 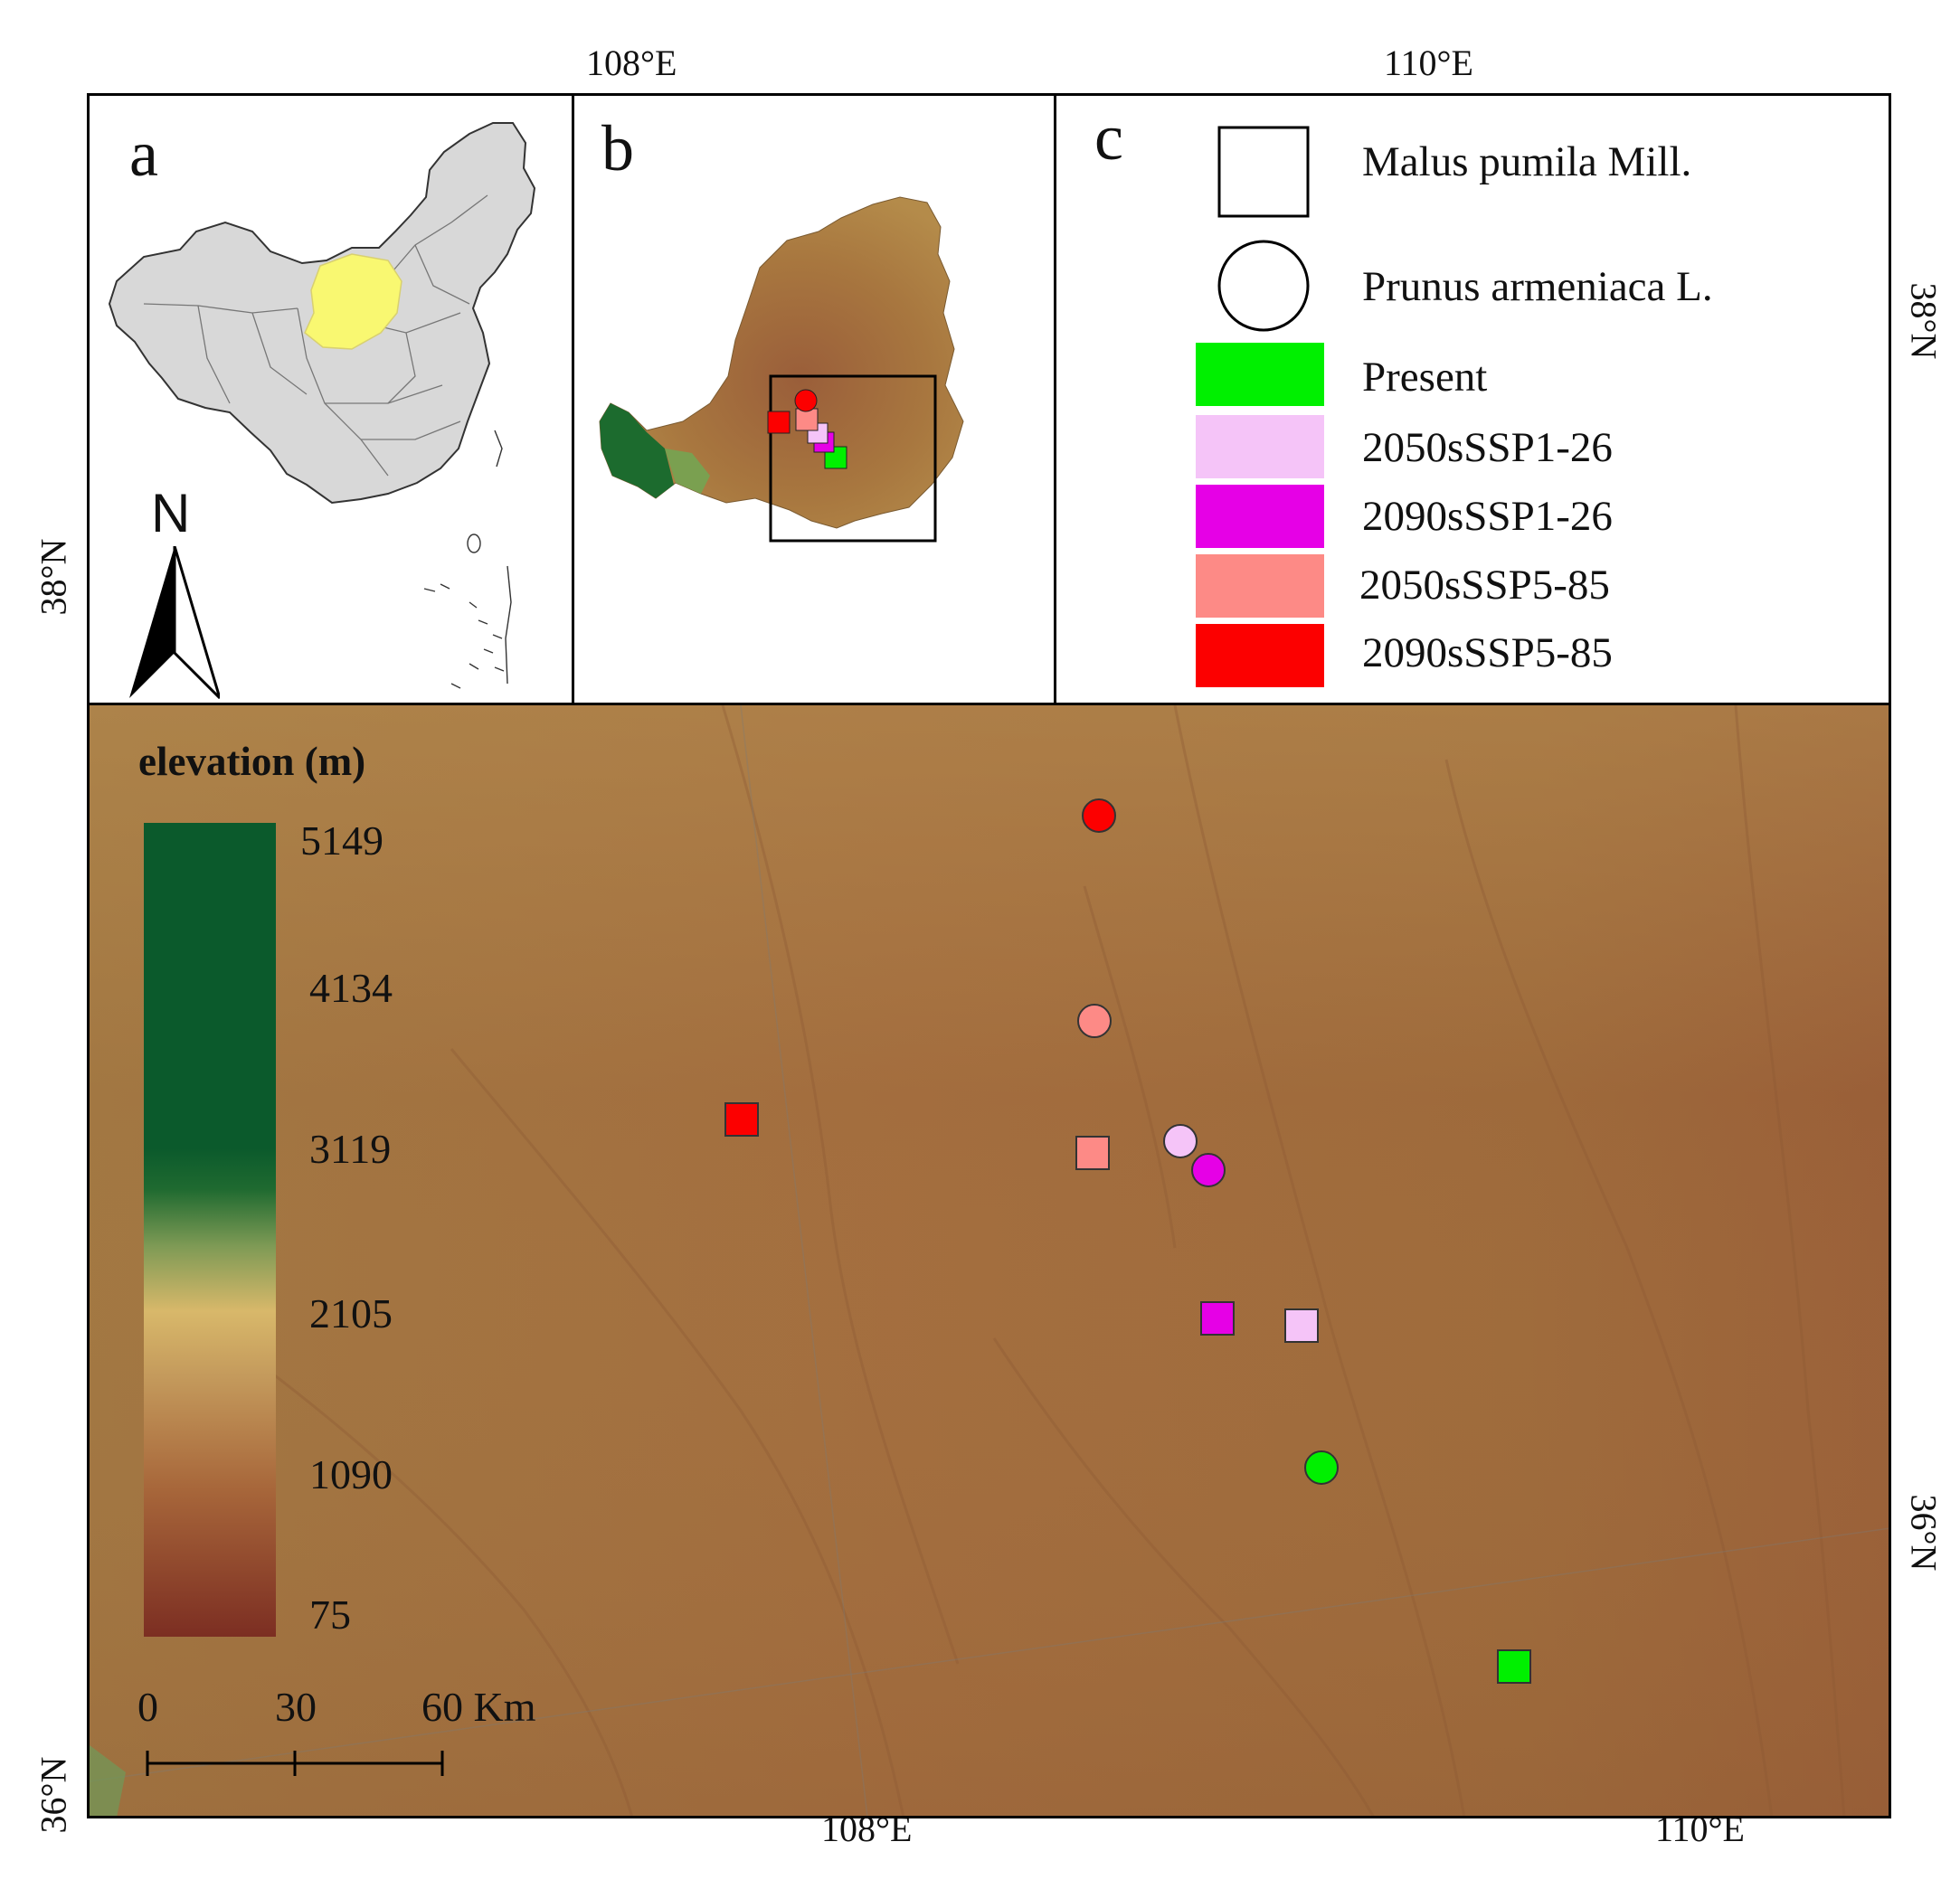 What do you see at coordinates (1537, 286) in the screenshot?
I see `legend-prunus-label: Prunus armeniaca L.` at bounding box center [1537, 286].